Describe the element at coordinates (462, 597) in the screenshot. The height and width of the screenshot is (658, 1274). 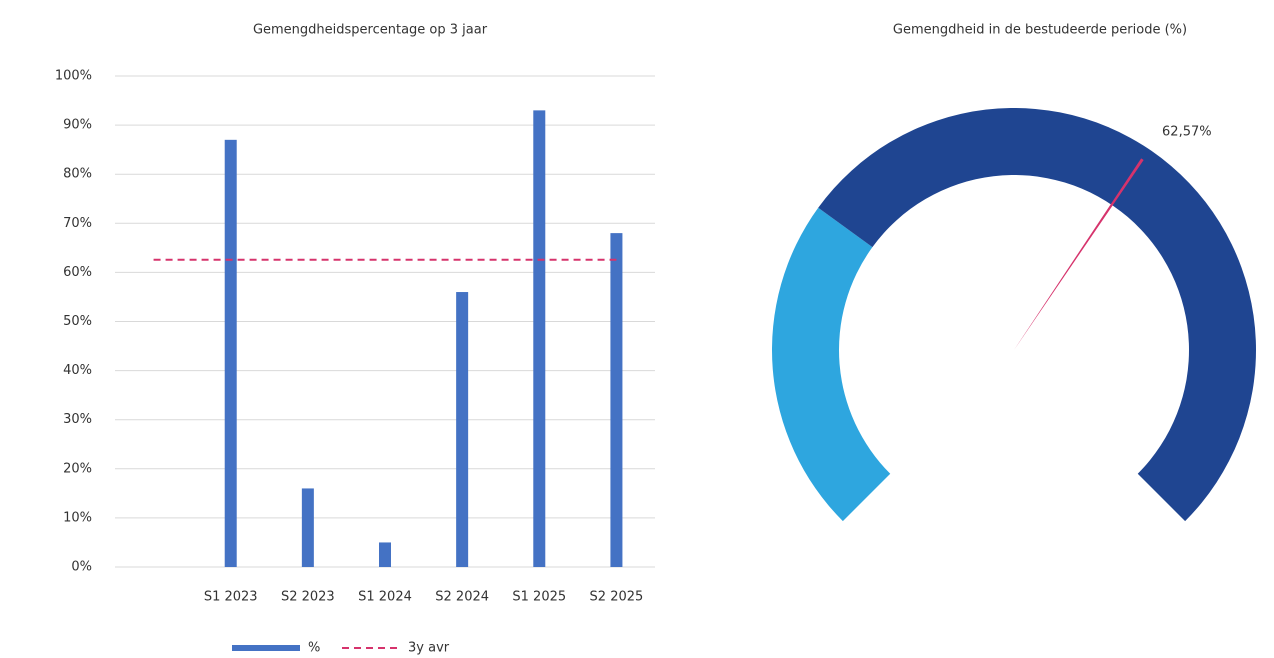
I see `x-tick-label: S2 2024` at that location.